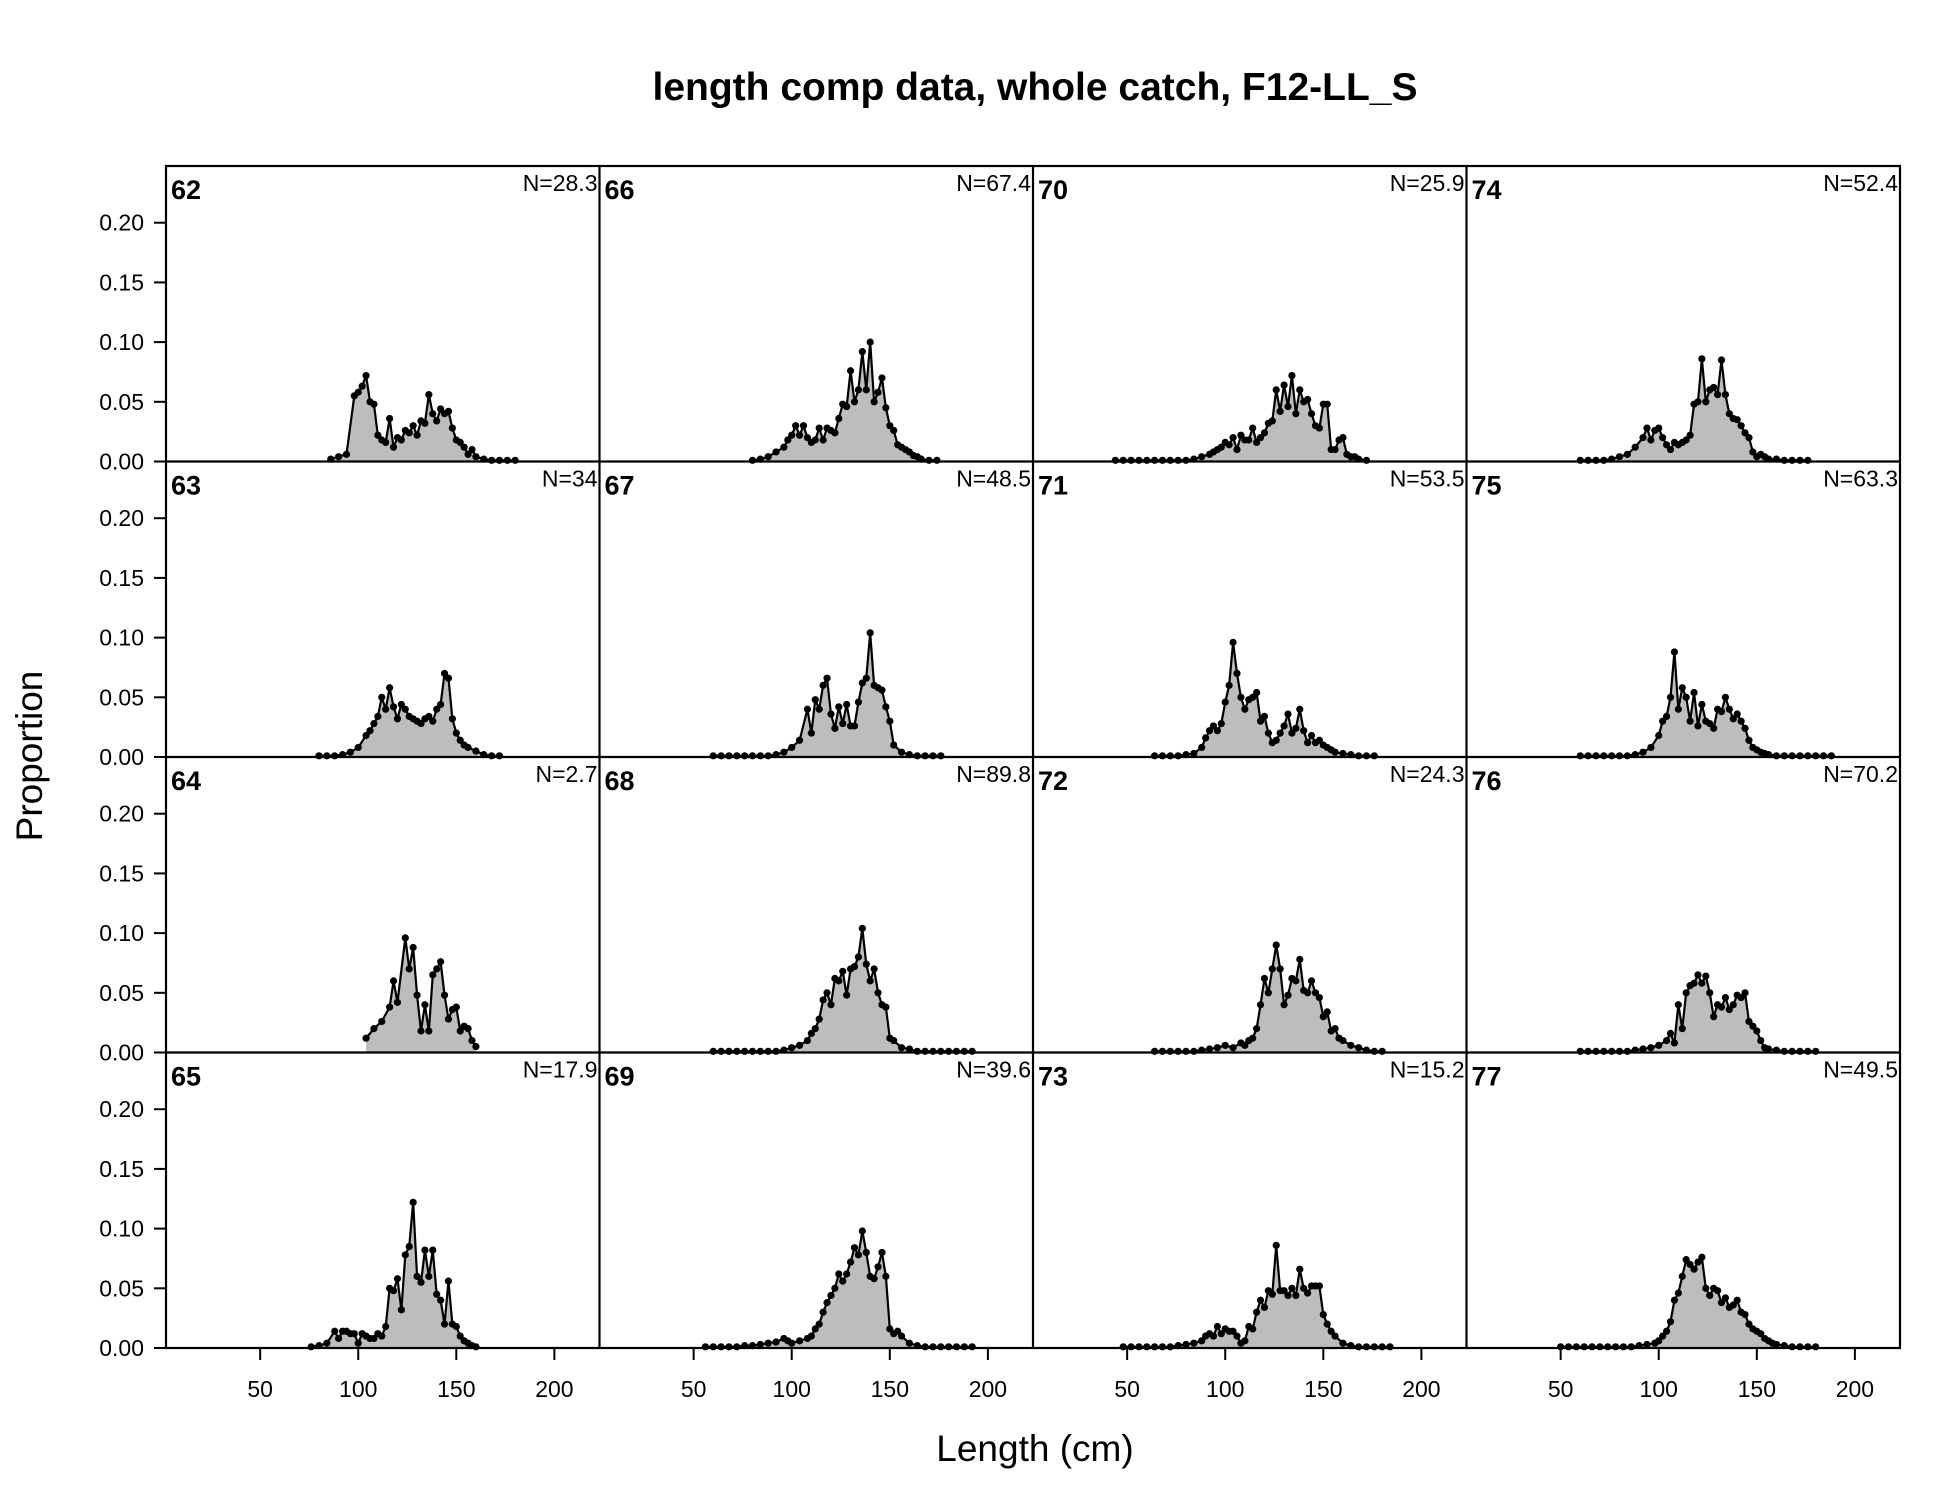 The width and height of the screenshot is (1950, 1500). Describe the element at coordinates (1685, 908) in the screenshot. I see `panel-76: 76 N=70.2` at that location.